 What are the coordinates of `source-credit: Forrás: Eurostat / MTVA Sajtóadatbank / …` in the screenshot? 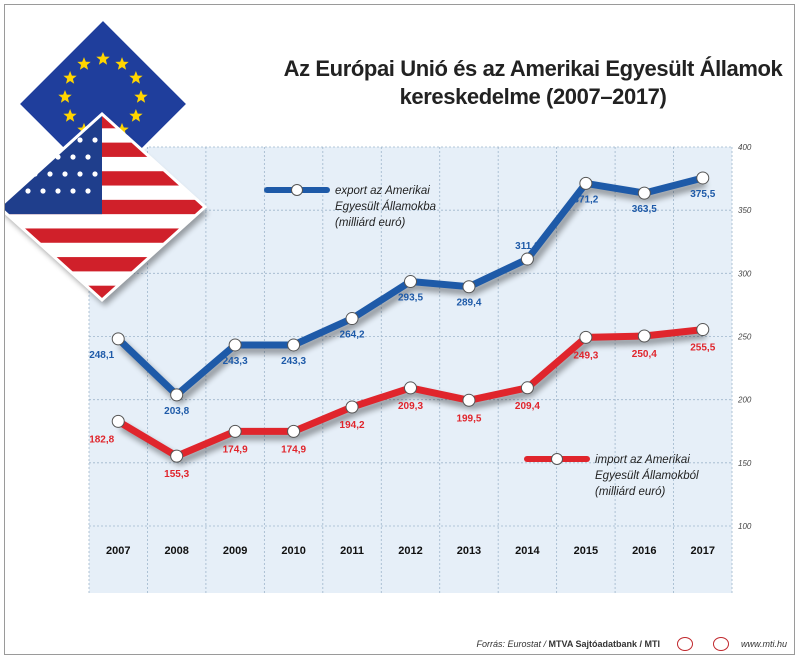 It's located at (532, 644).